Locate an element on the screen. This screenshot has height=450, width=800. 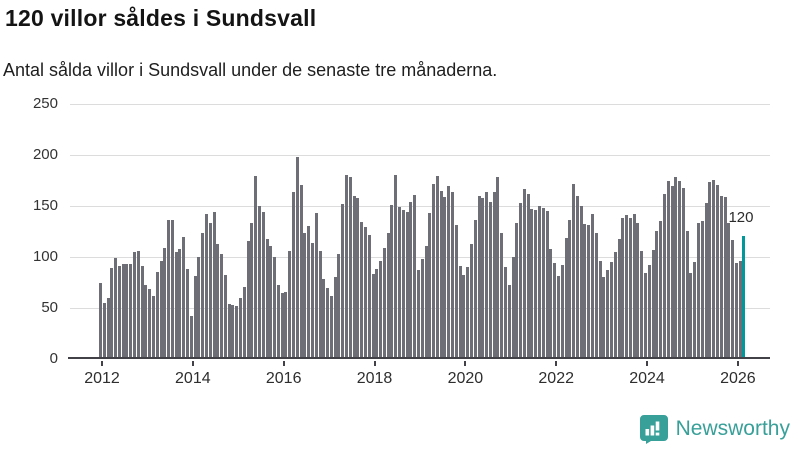
x-tick-label: 2018 is located at coordinates (374, 378).